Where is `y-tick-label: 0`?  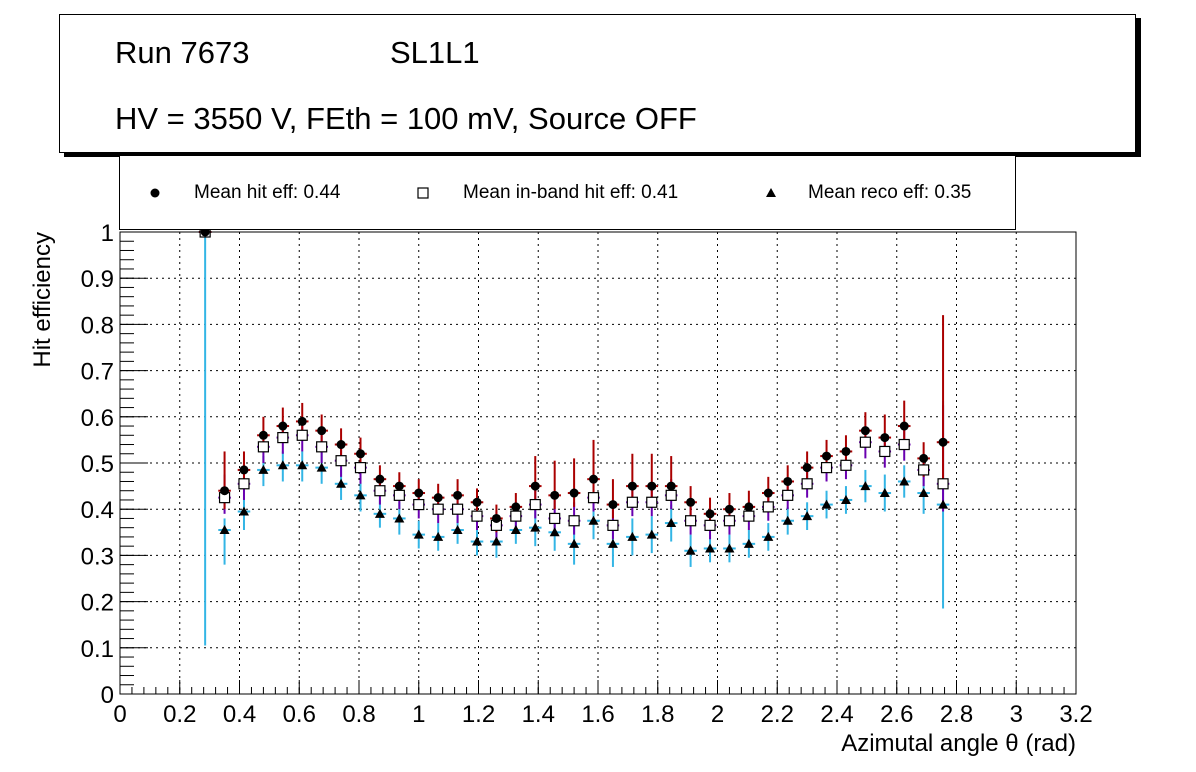
y-tick-label: 0 is located at coordinates (107, 695).